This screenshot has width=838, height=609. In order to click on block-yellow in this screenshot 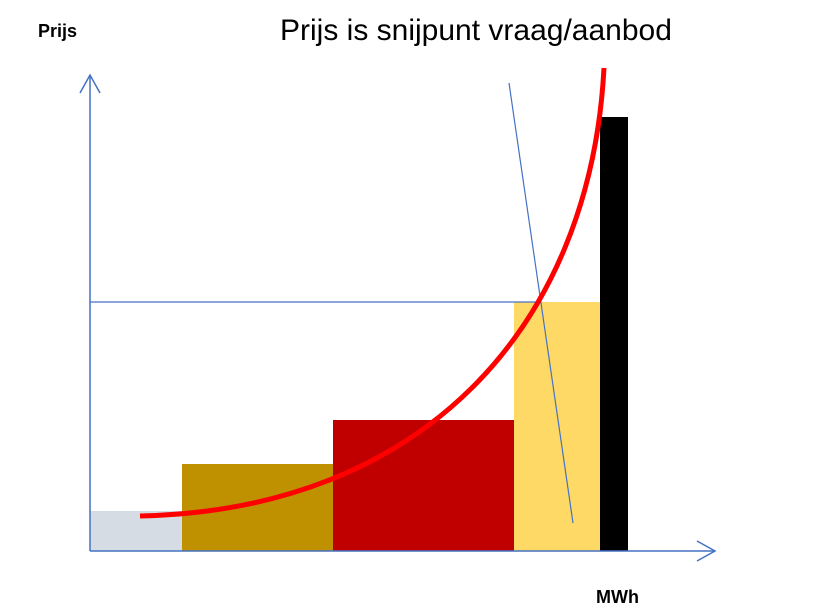, I will do `click(557, 426)`.